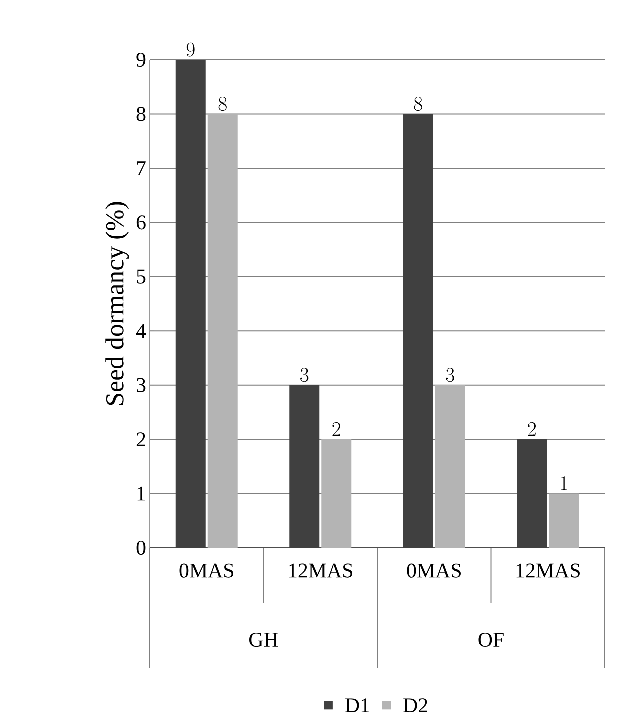 Image resolution: width=631 pixels, height=722 pixels. I want to click on y-tick-label: 5, so click(141, 277).